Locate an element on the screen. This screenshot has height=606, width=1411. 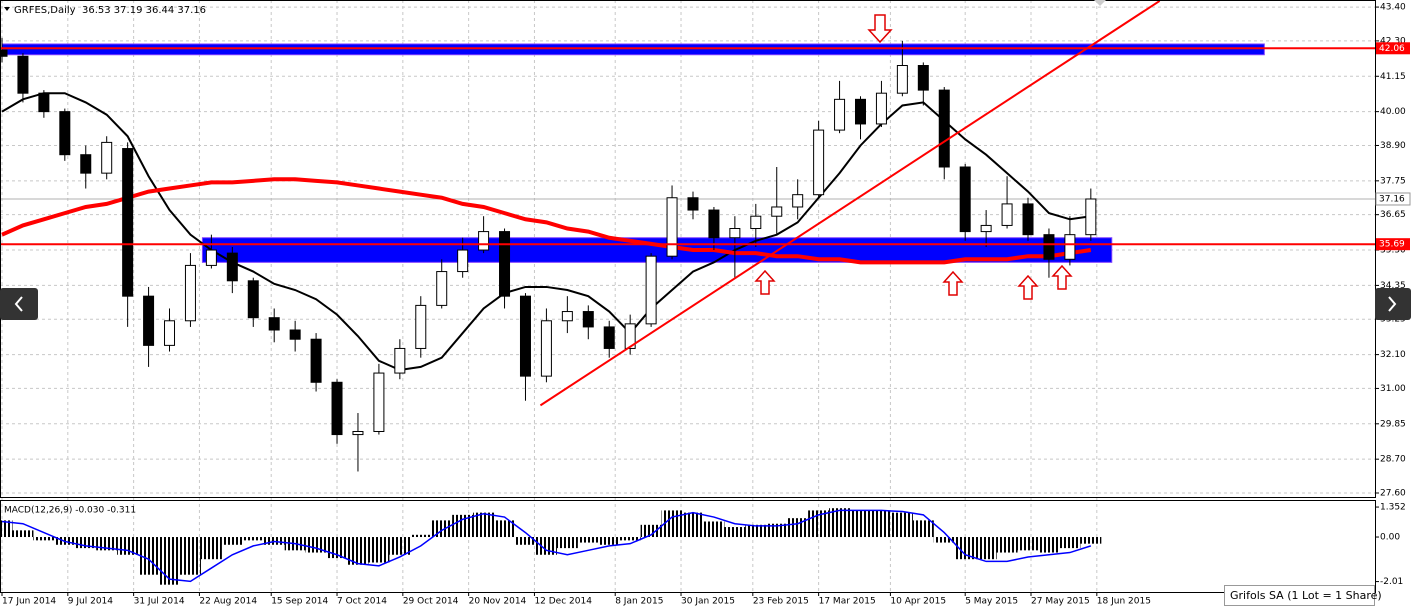
scroll-right-button is located at coordinates (1393, 304).